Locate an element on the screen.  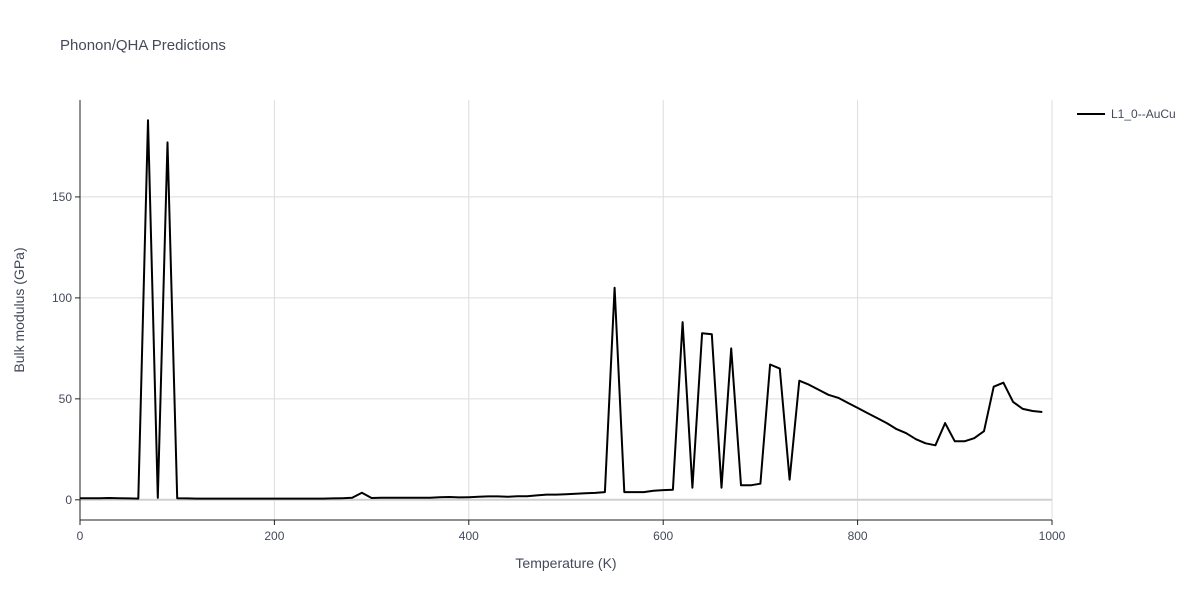
x-tick-label: 200 is located at coordinates (274, 536).